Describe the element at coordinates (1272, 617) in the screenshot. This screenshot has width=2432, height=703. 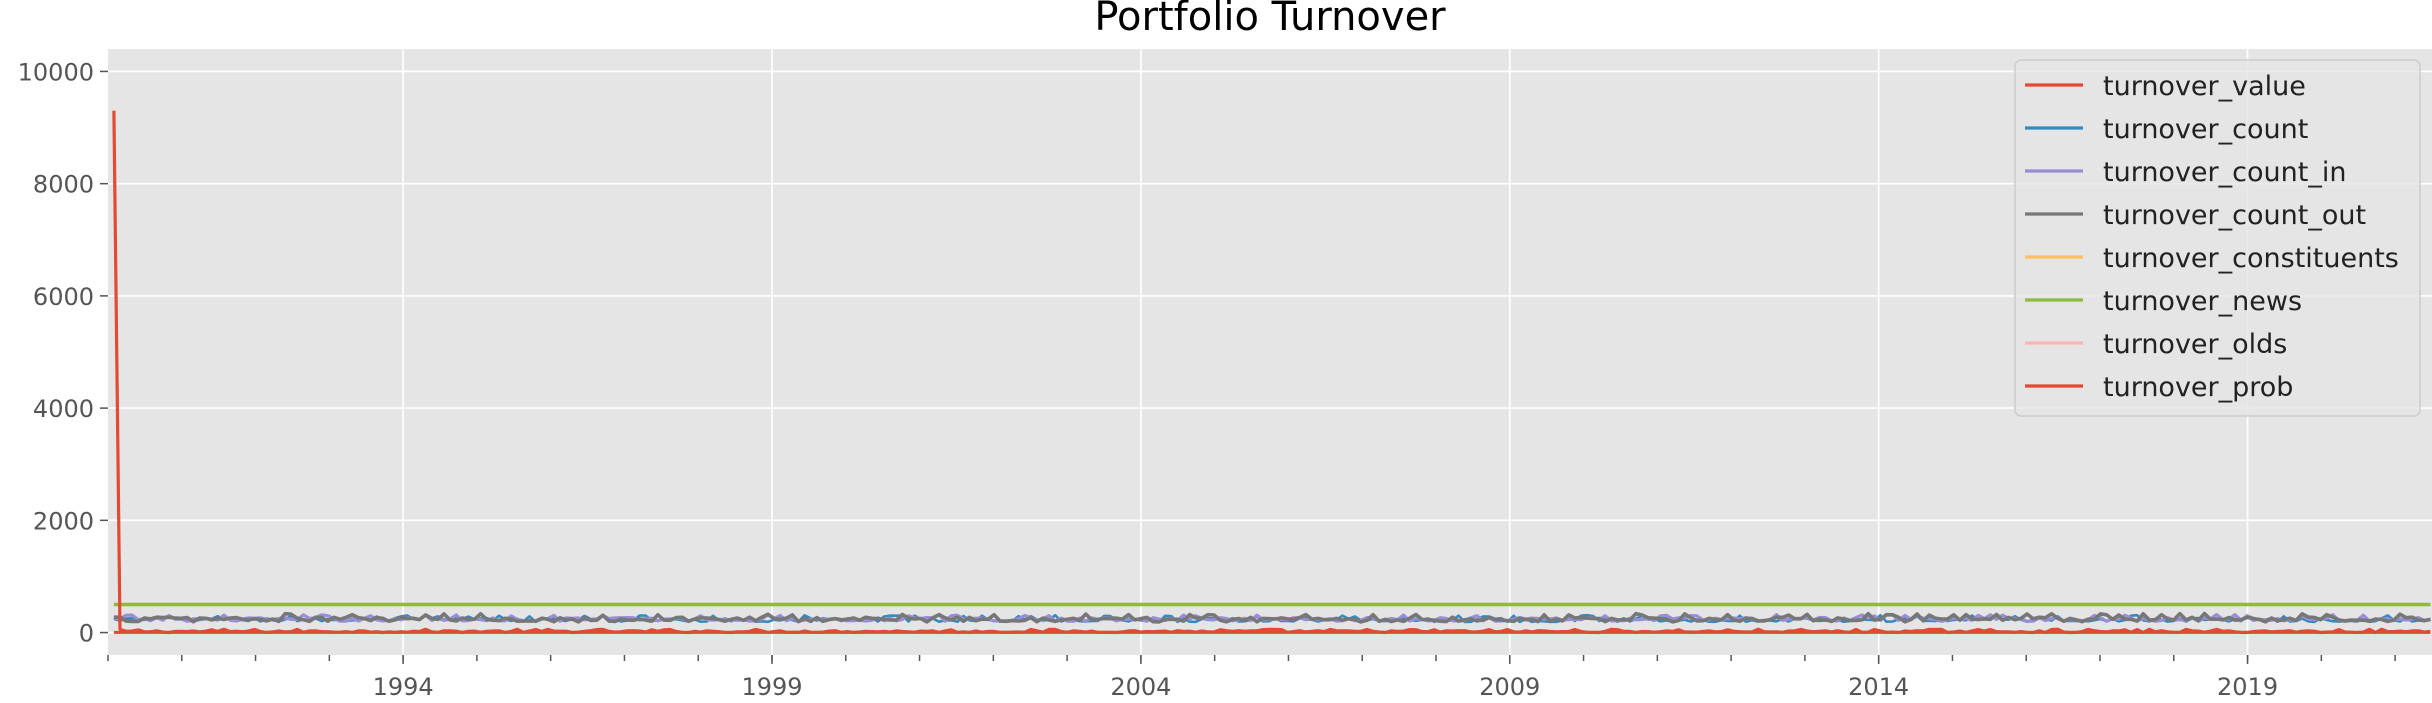
I see `series-line-turnover-count-out` at that location.